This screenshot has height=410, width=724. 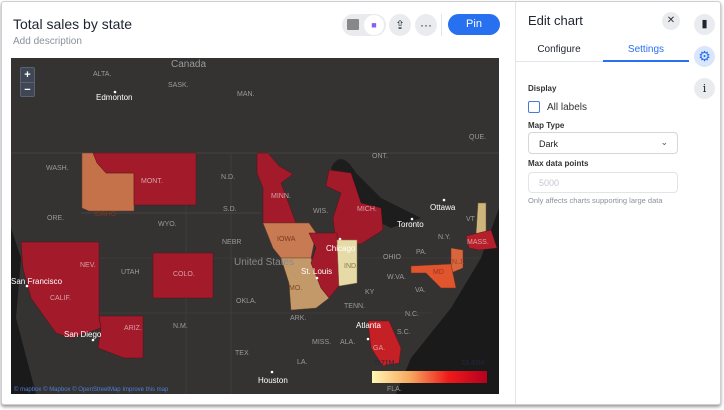 What do you see at coordinates (55, 218) in the screenshot?
I see `label-ore: ORE.` at bounding box center [55, 218].